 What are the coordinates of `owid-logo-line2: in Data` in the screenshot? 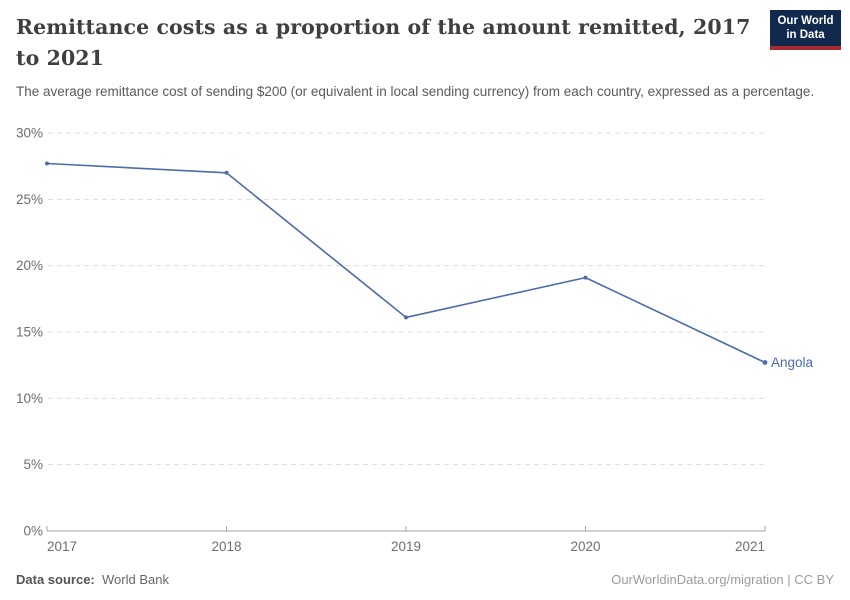 It's located at (805, 35).